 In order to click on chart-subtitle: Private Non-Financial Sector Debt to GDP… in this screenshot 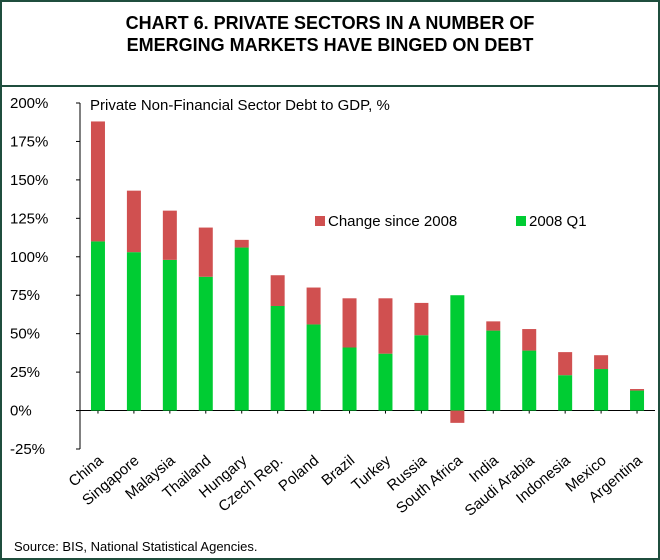, I will do `click(240, 105)`.